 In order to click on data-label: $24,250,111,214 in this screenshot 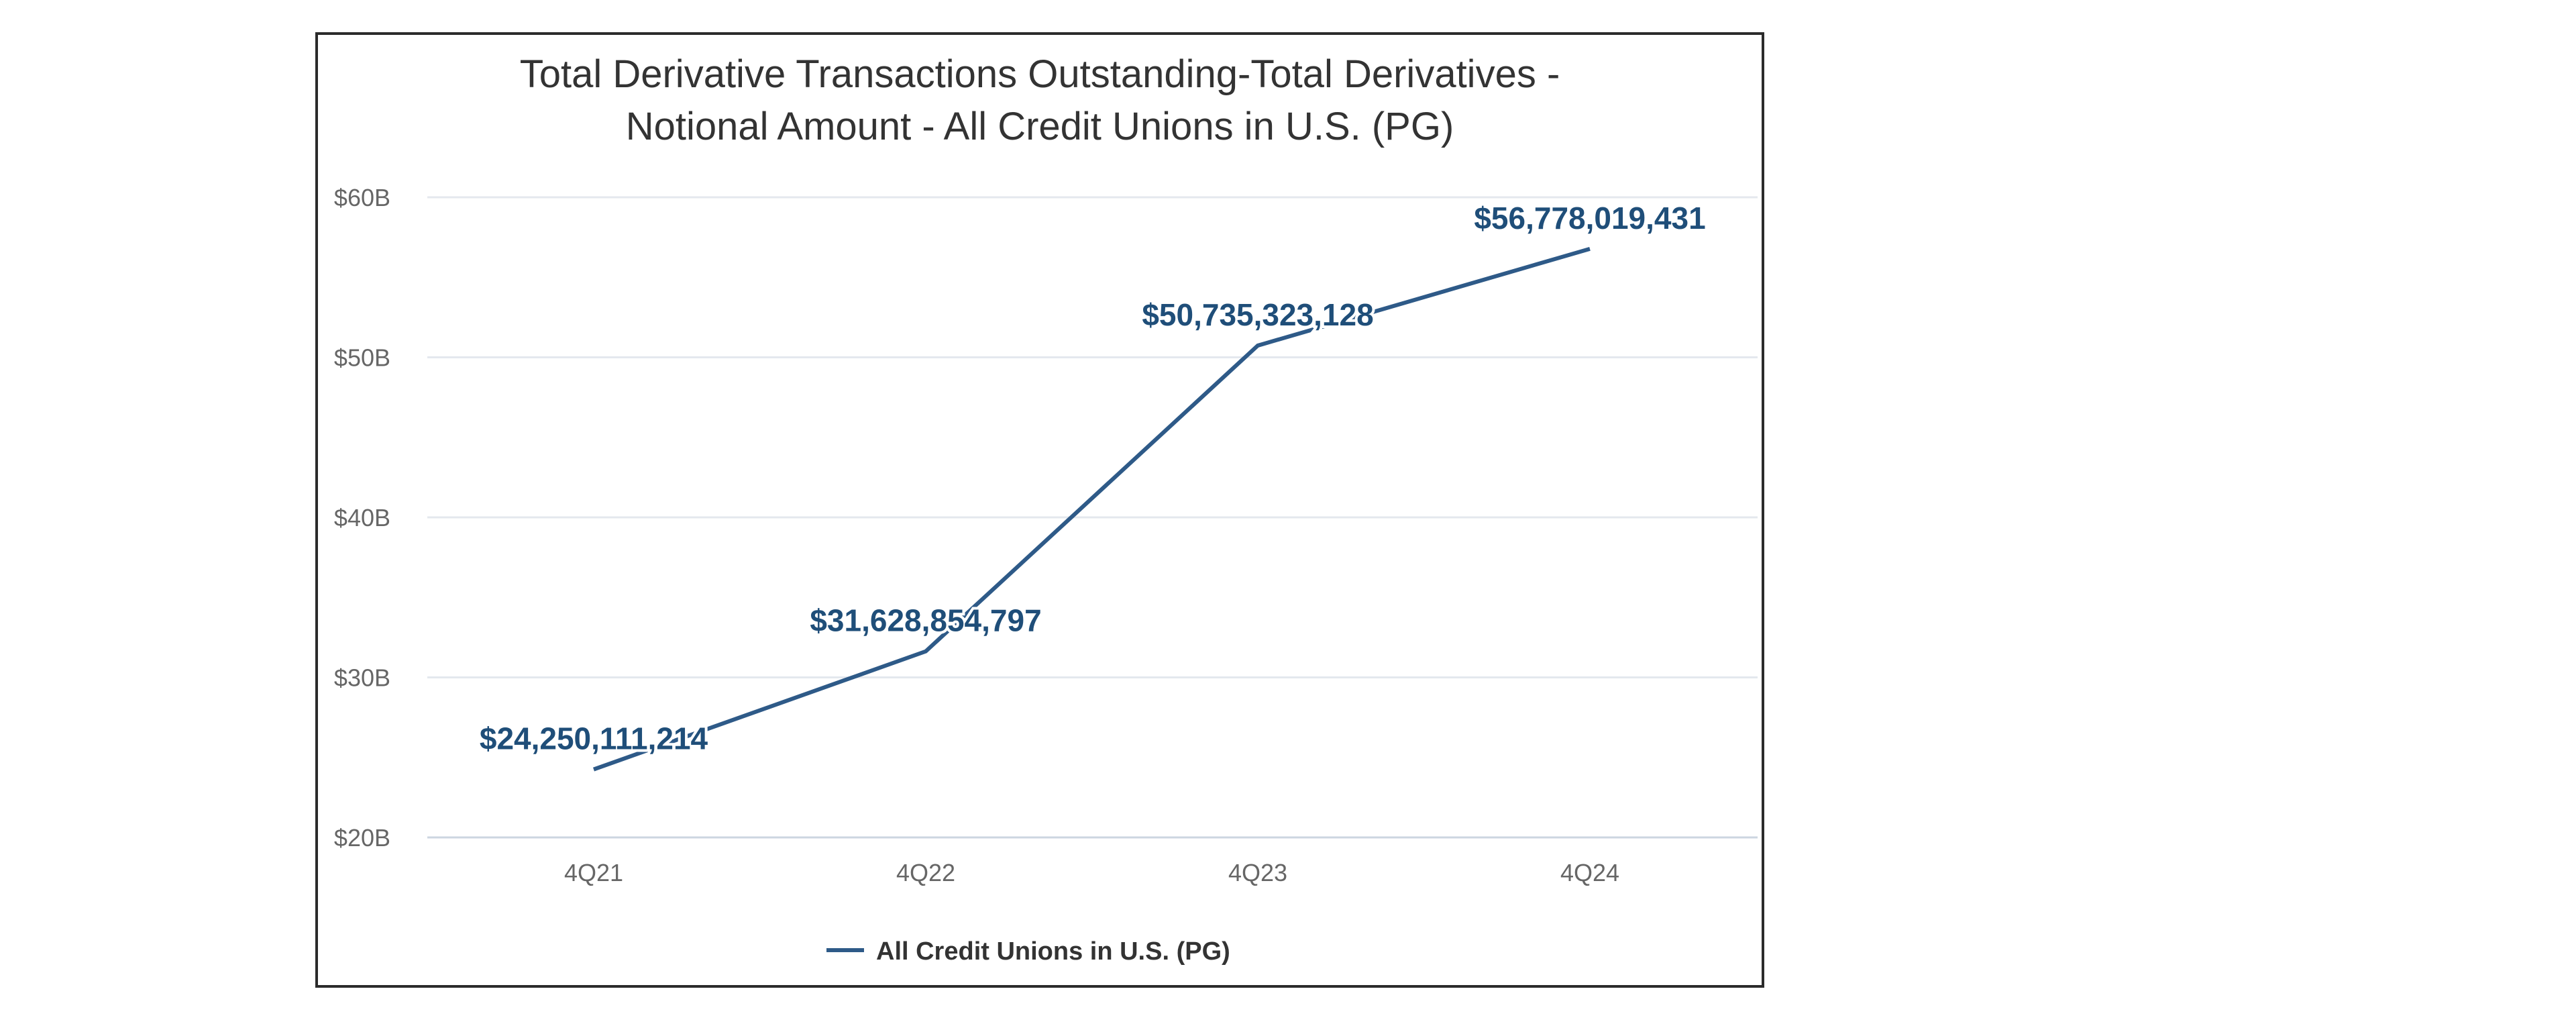, I will do `click(594, 739)`.